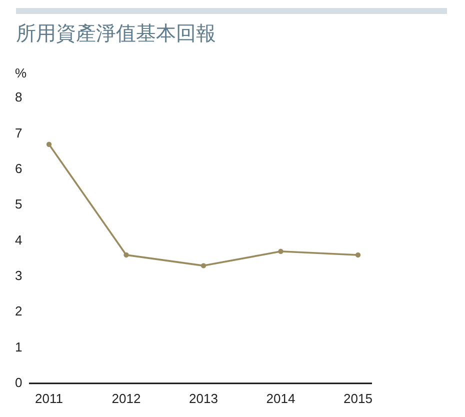  I want to click on y-tick-label: 5, so click(18, 204).